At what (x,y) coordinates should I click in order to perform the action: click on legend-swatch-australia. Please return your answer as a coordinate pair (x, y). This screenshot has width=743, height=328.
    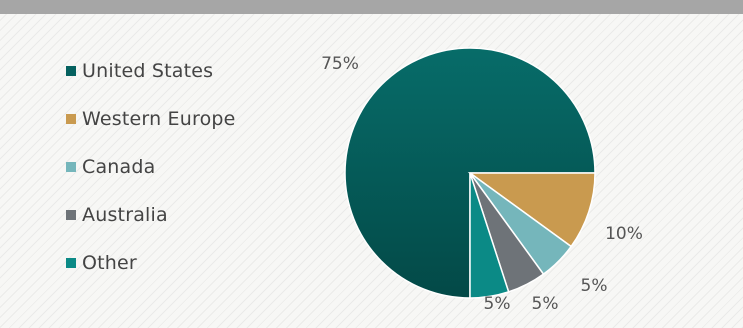
    Looking at the image, I should click on (71, 215).